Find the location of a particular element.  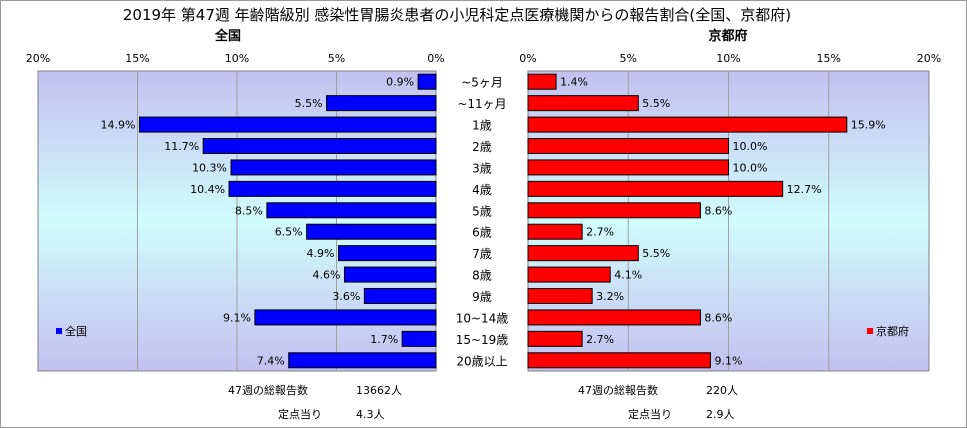

category-label: 5歳 is located at coordinates (482, 211).